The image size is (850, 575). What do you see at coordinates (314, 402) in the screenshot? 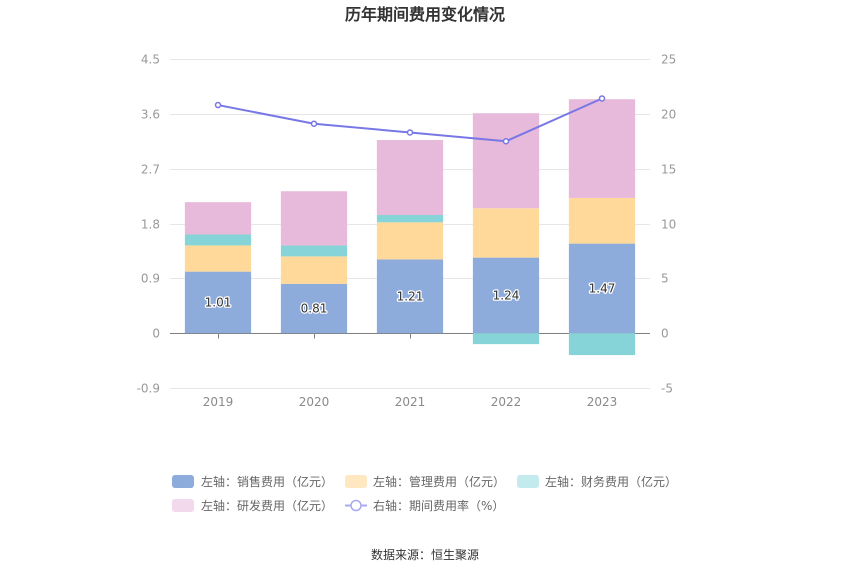
I see `x-axis-tick-label: 2020` at bounding box center [314, 402].